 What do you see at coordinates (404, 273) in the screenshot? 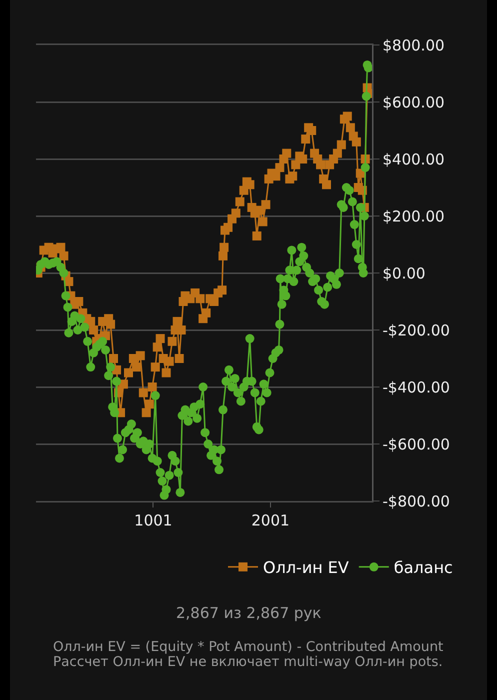
I see `y-tick-label: $0.00` at bounding box center [404, 273].